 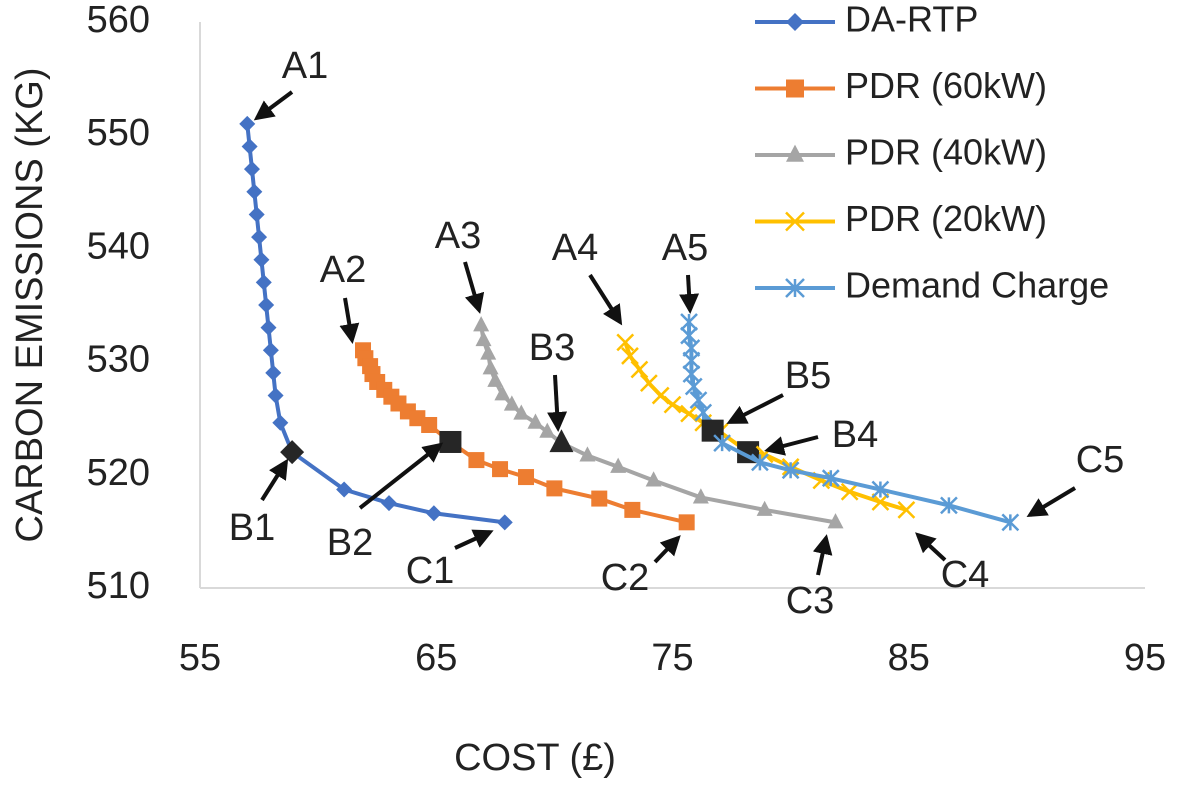 I want to click on legend-label: PDR (40kW), so click(x=946, y=152).